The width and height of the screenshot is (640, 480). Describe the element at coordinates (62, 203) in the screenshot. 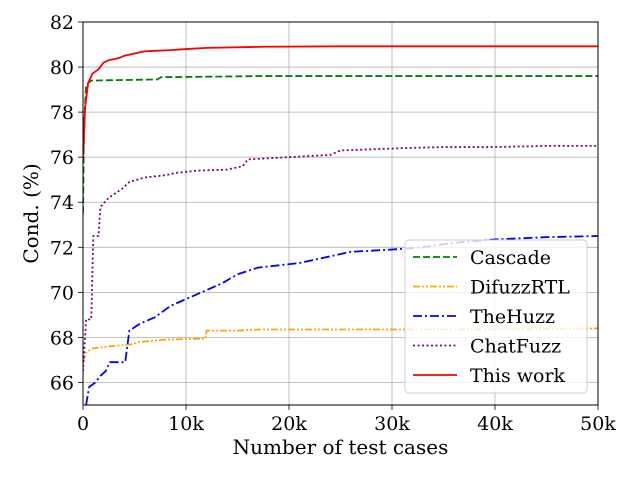

I see `y-tick-label: 74` at that location.